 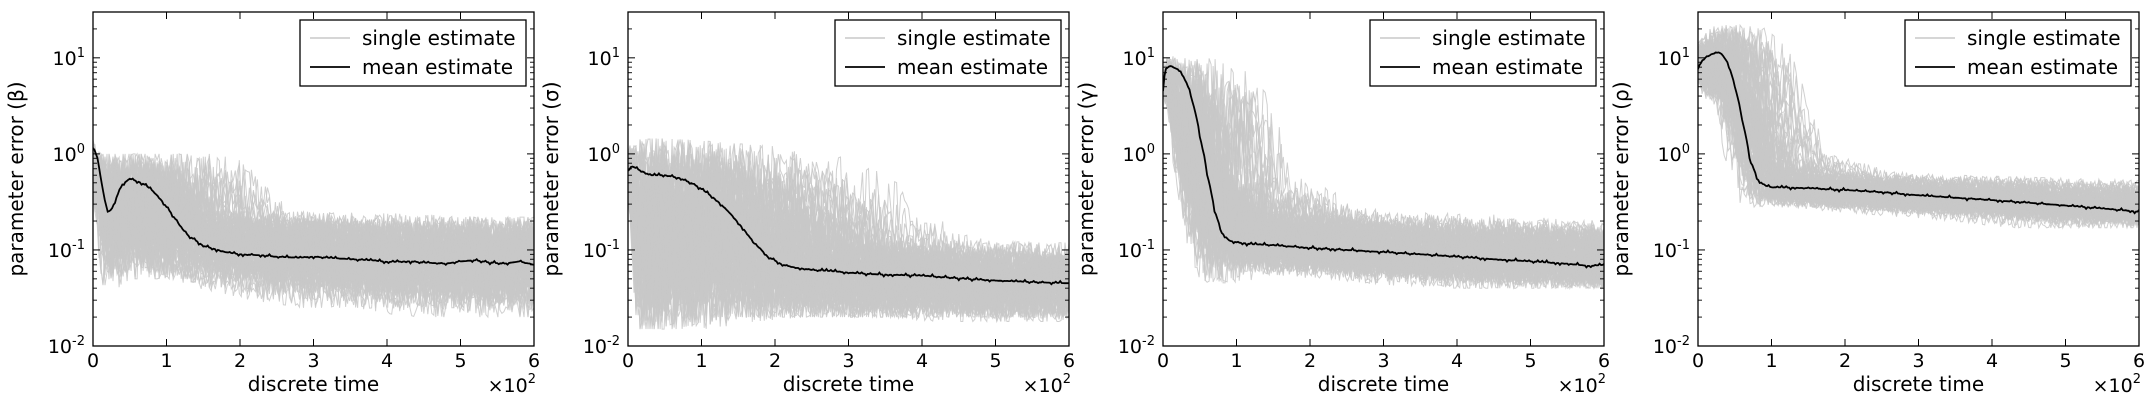 I want to click on y-axis-label: parameter error (ρ), so click(x=1621, y=178).